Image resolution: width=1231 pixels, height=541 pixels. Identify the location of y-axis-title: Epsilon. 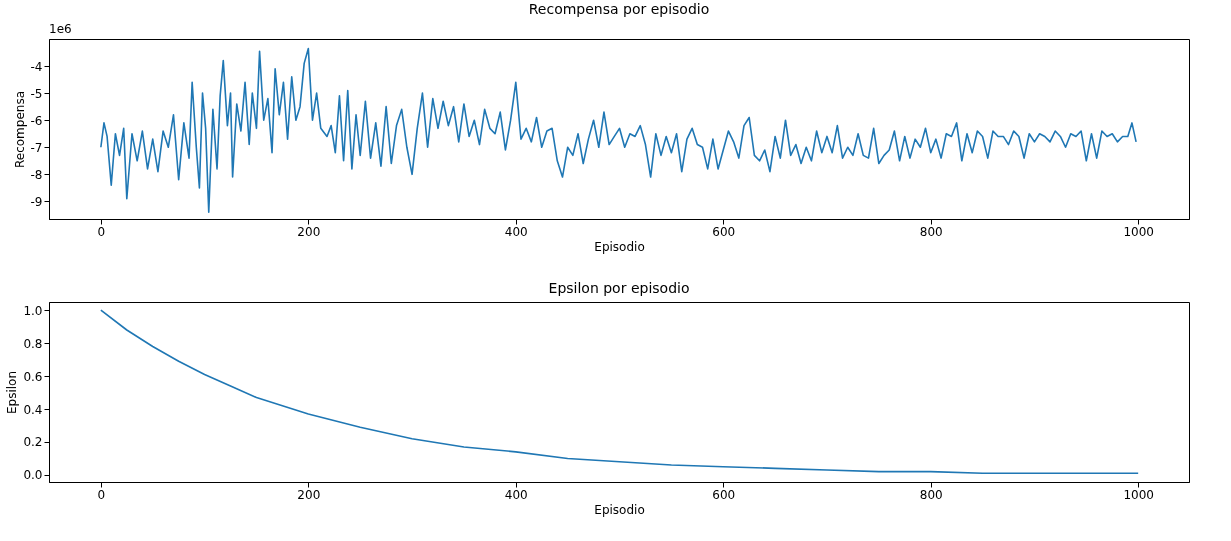
(12, 392).